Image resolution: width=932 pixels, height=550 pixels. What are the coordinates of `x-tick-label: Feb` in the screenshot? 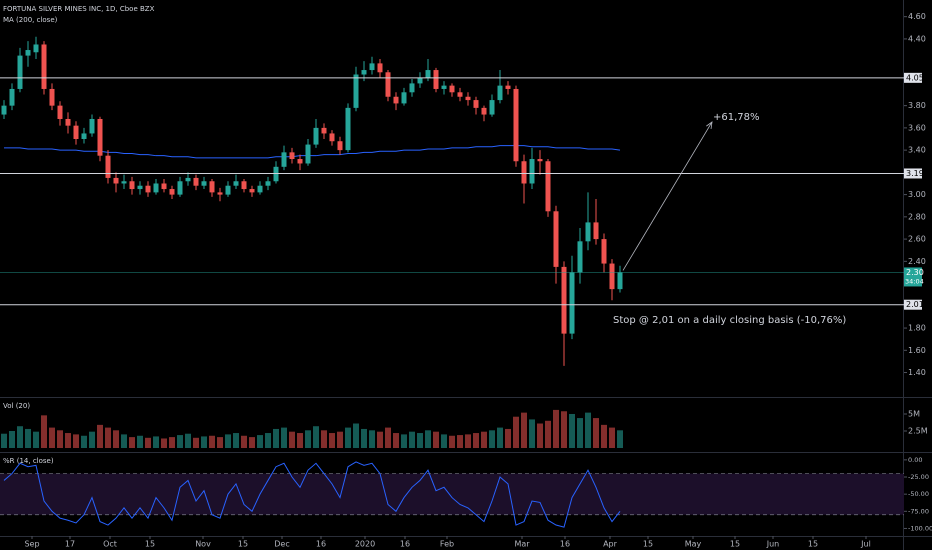 It's located at (447, 544).